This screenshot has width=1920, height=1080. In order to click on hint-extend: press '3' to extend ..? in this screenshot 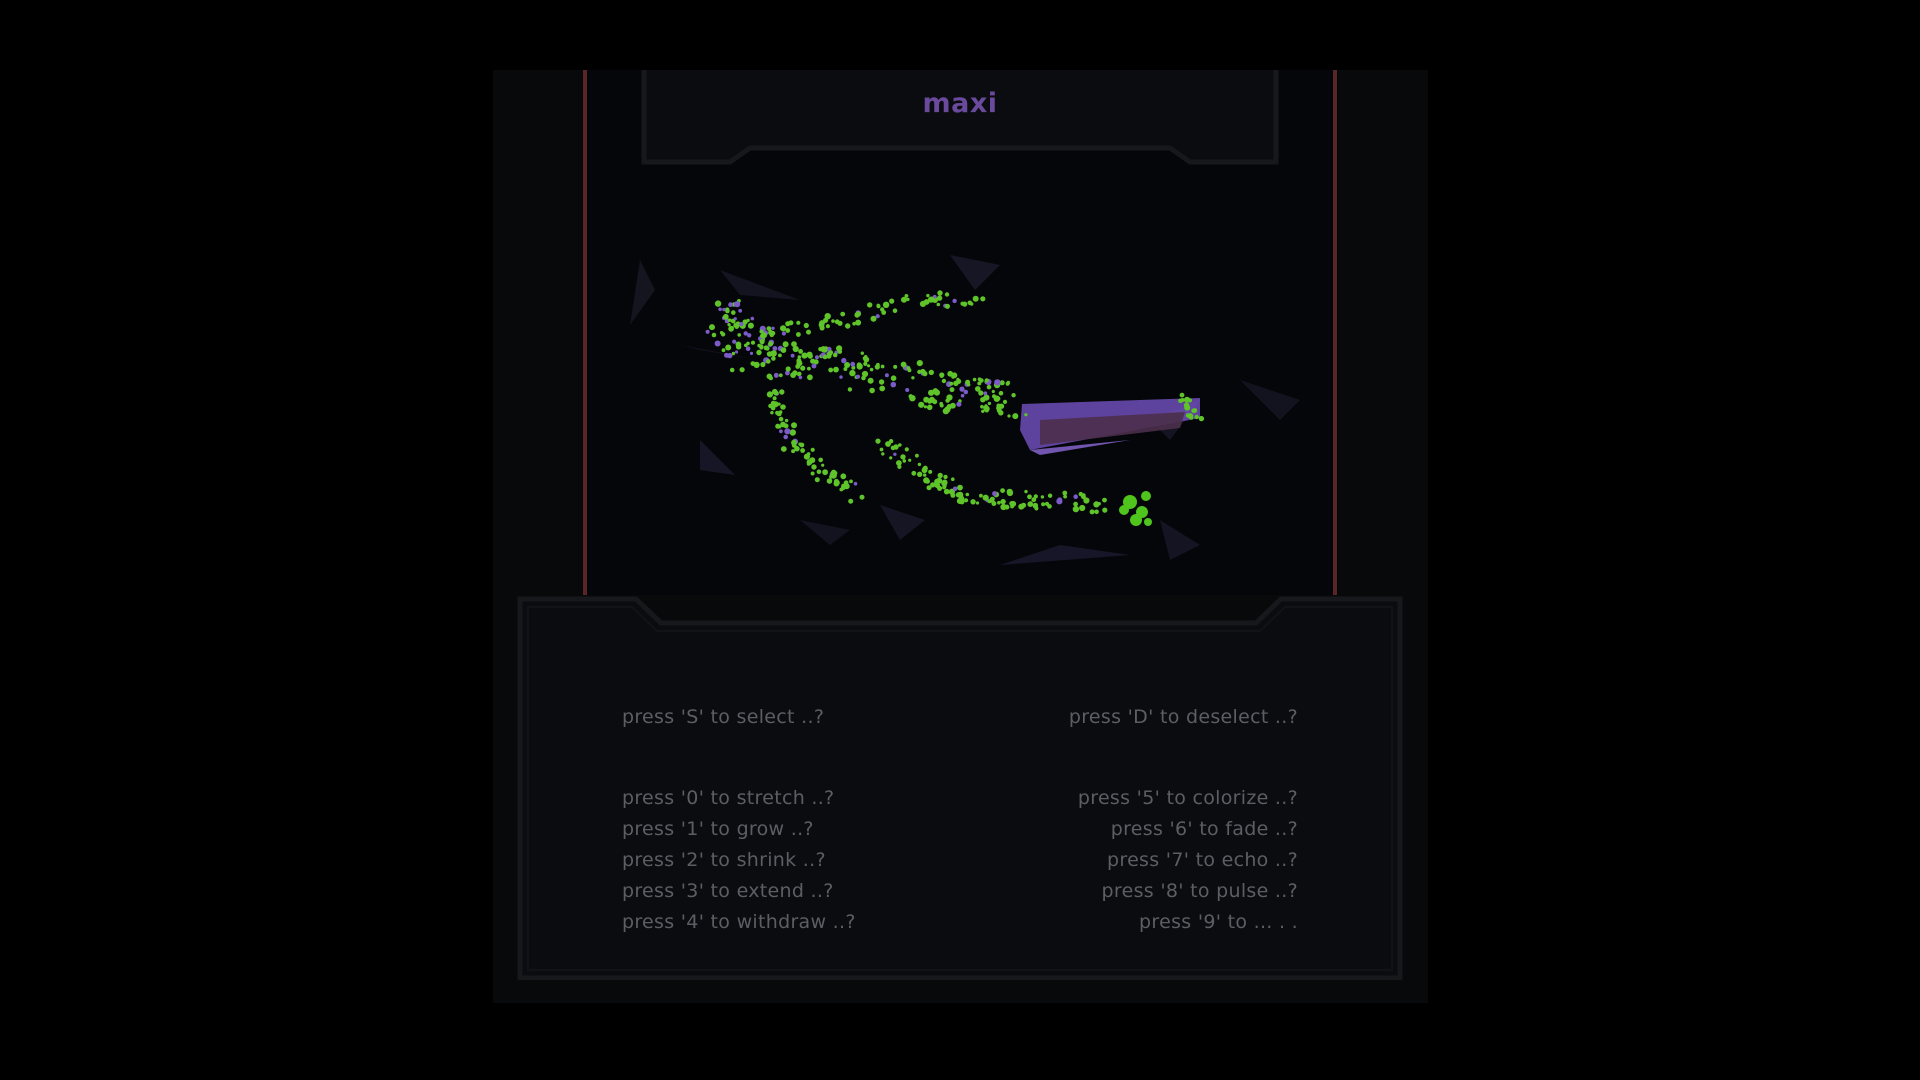, I will do `click(728, 891)`.